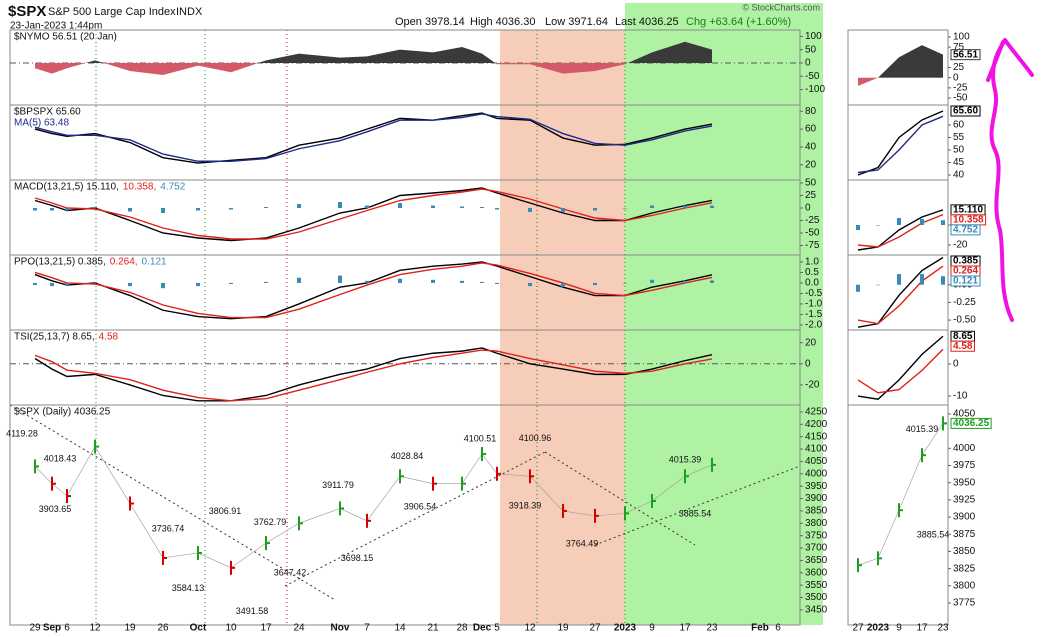 This screenshot has height=637, width=1049. I want to click on last-value-label: 65.60, so click(965, 111).